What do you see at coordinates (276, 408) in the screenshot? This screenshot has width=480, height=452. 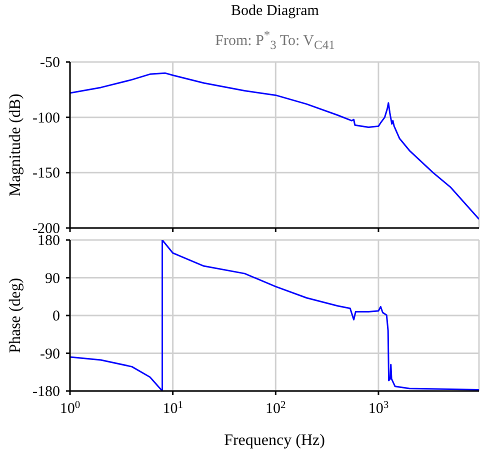 I see `x-tick-label: 10$^{2}$` at bounding box center [276, 408].